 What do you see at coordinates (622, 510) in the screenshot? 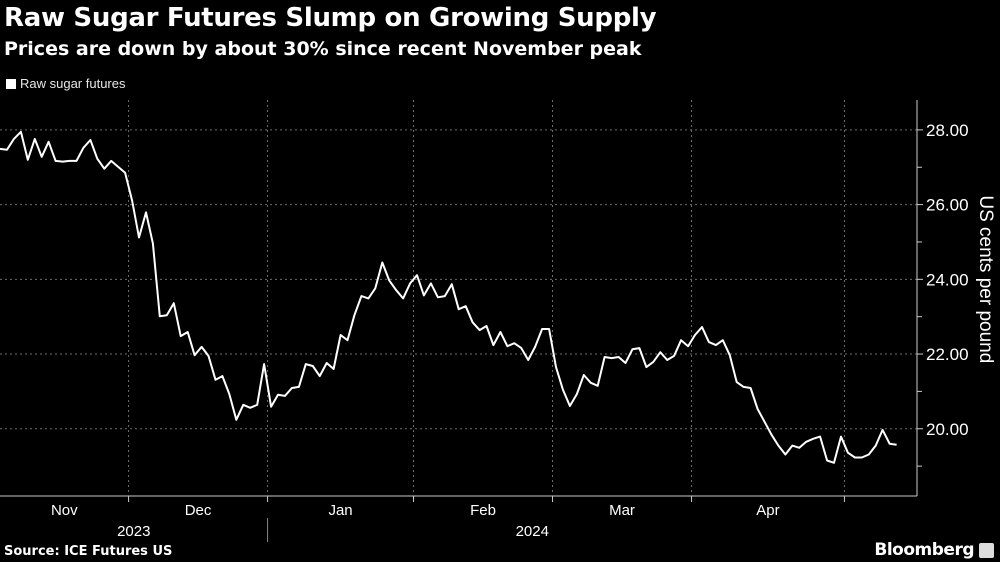
I see `x-month-label: Mar` at bounding box center [622, 510].